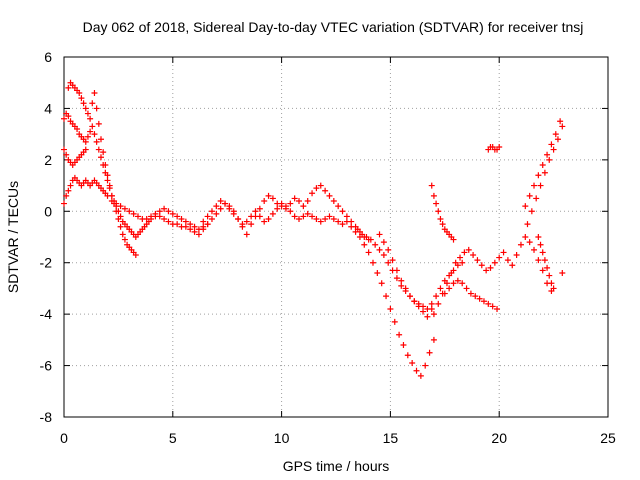 The height and width of the screenshot is (480, 640). What do you see at coordinates (608, 438) in the screenshot?
I see `x-tick-label: 25` at bounding box center [608, 438].